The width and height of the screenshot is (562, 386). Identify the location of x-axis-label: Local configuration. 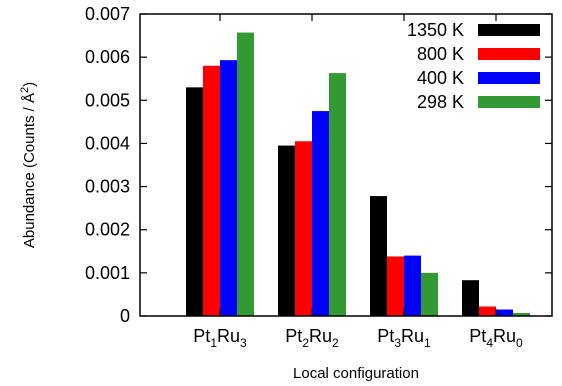
(356, 373).